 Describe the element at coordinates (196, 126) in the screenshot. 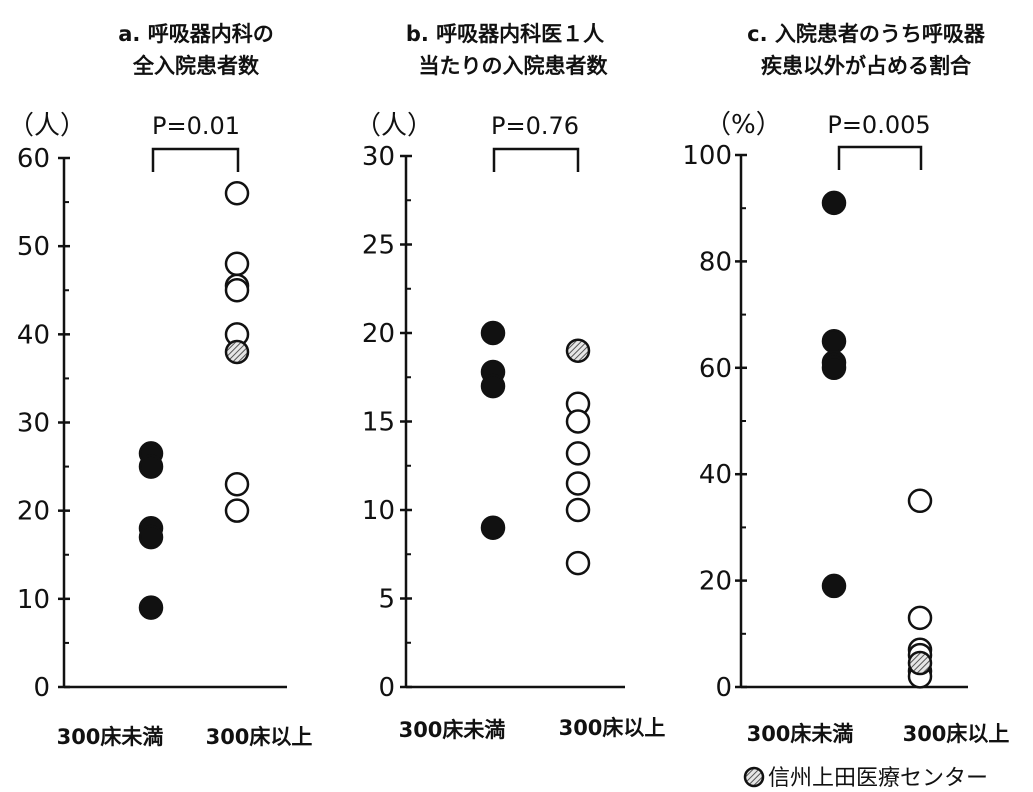

I see `panel-a-p-value: P=0.01` at that location.